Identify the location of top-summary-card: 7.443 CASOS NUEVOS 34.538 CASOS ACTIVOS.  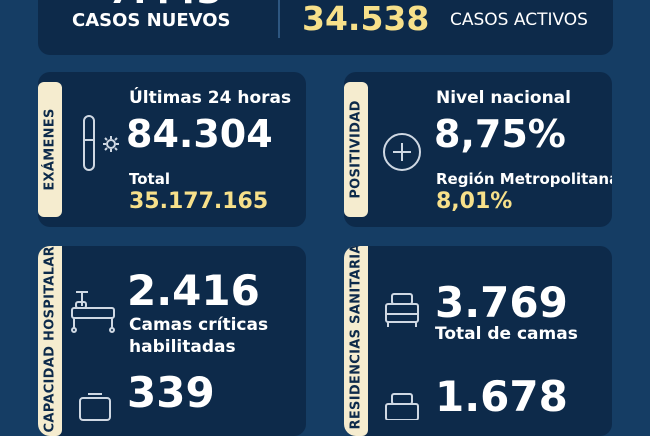
(325, 27).